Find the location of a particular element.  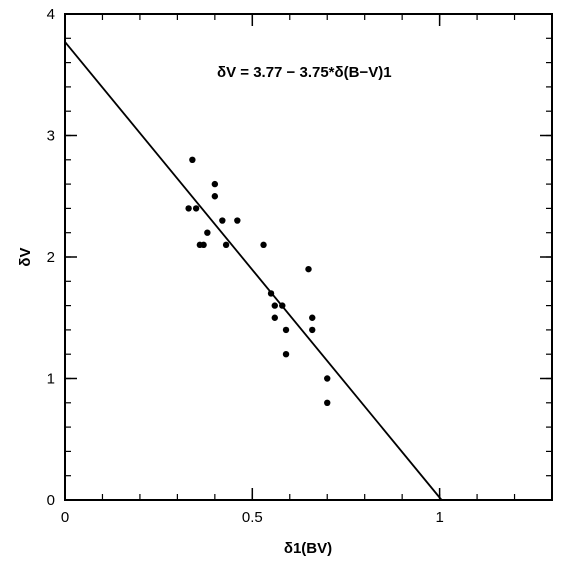

y-tick-label: 2 is located at coordinates (51, 257).